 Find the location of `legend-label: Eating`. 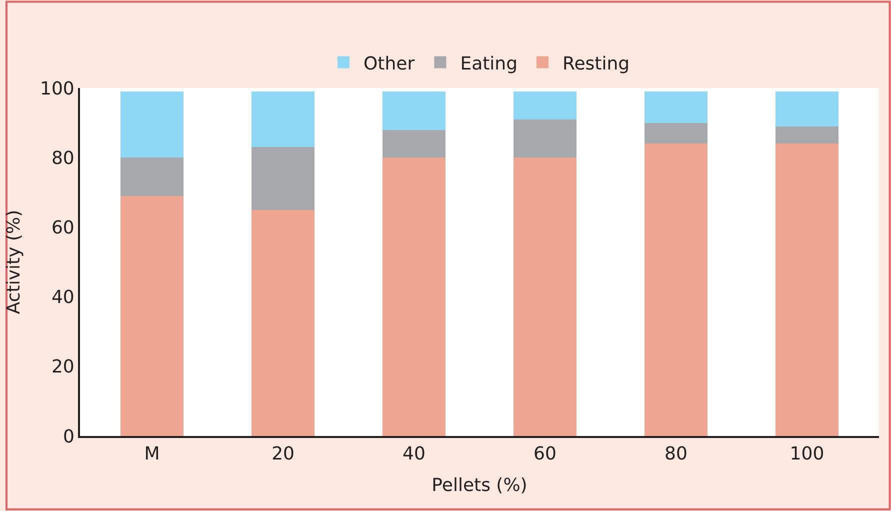

legend-label: Eating is located at coordinates (489, 63).